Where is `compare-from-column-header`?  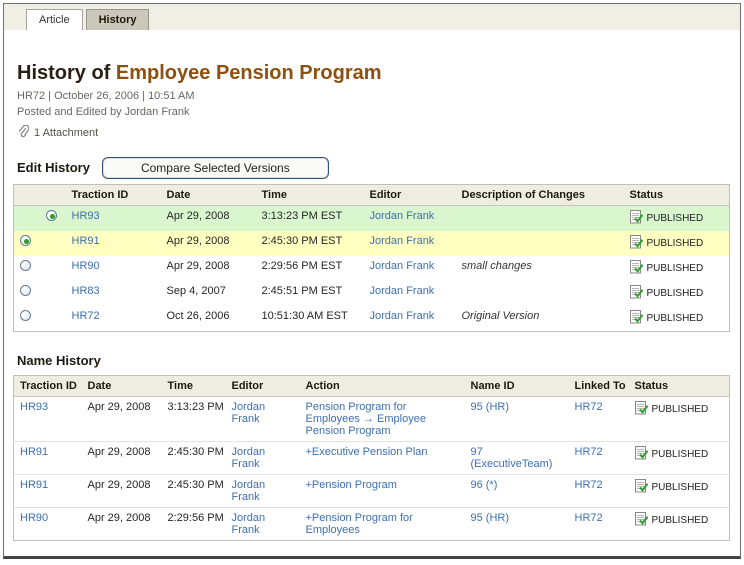
compare-from-column-header is located at coordinates (26, 195).